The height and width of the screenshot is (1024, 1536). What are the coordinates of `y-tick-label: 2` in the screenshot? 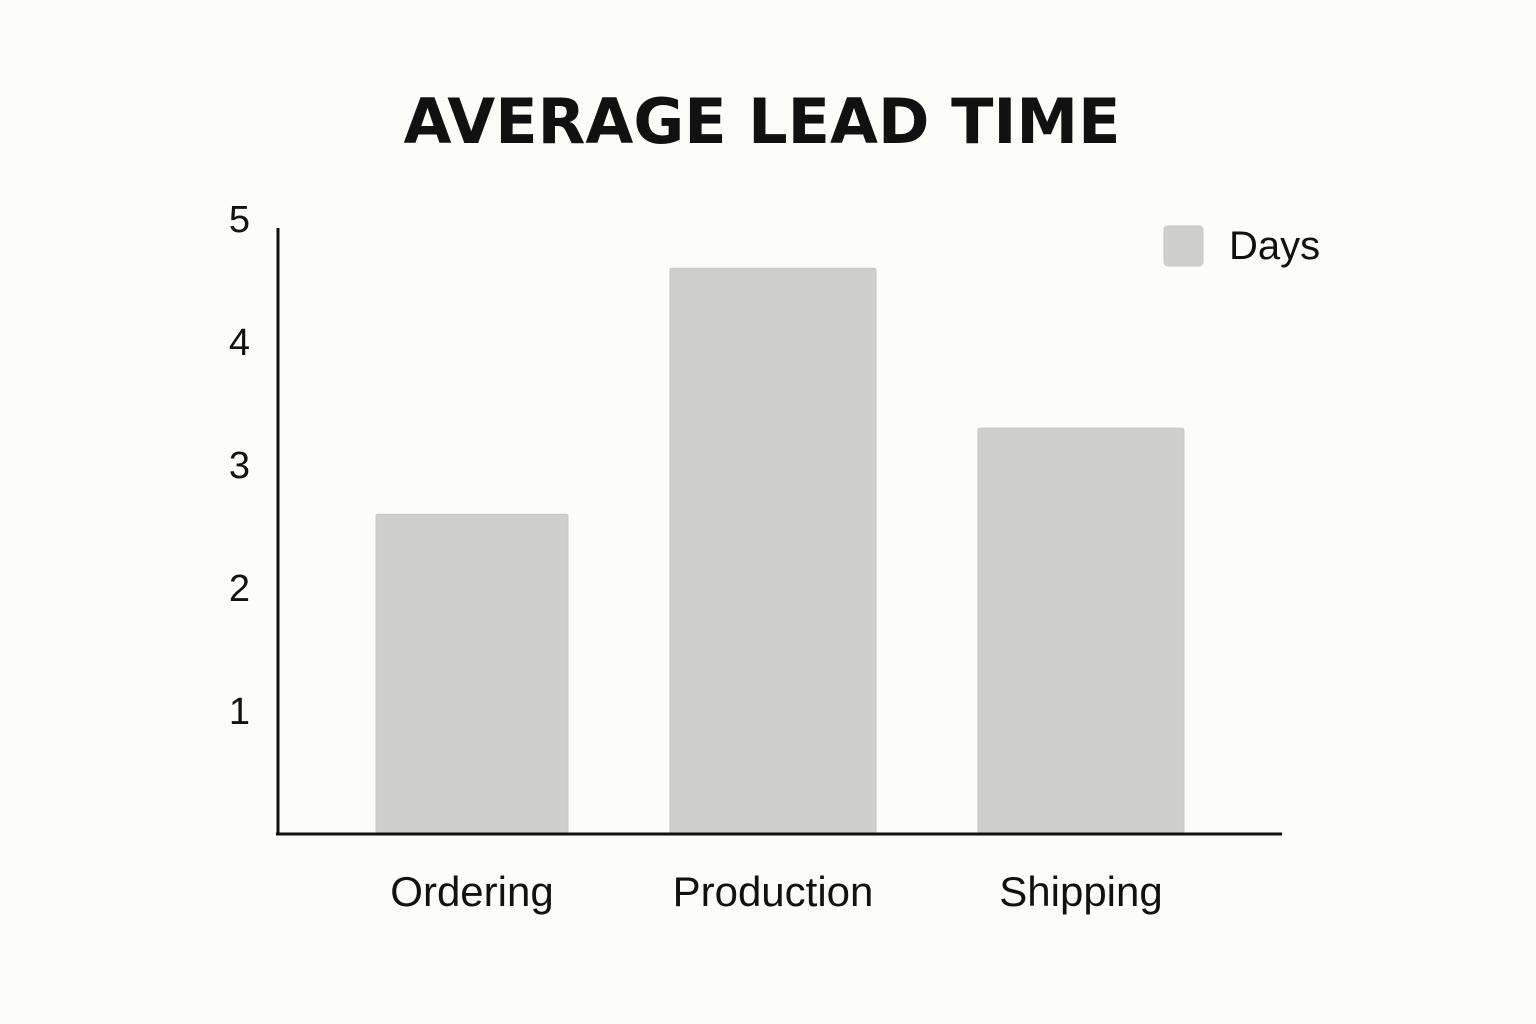 It's located at (239, 589).